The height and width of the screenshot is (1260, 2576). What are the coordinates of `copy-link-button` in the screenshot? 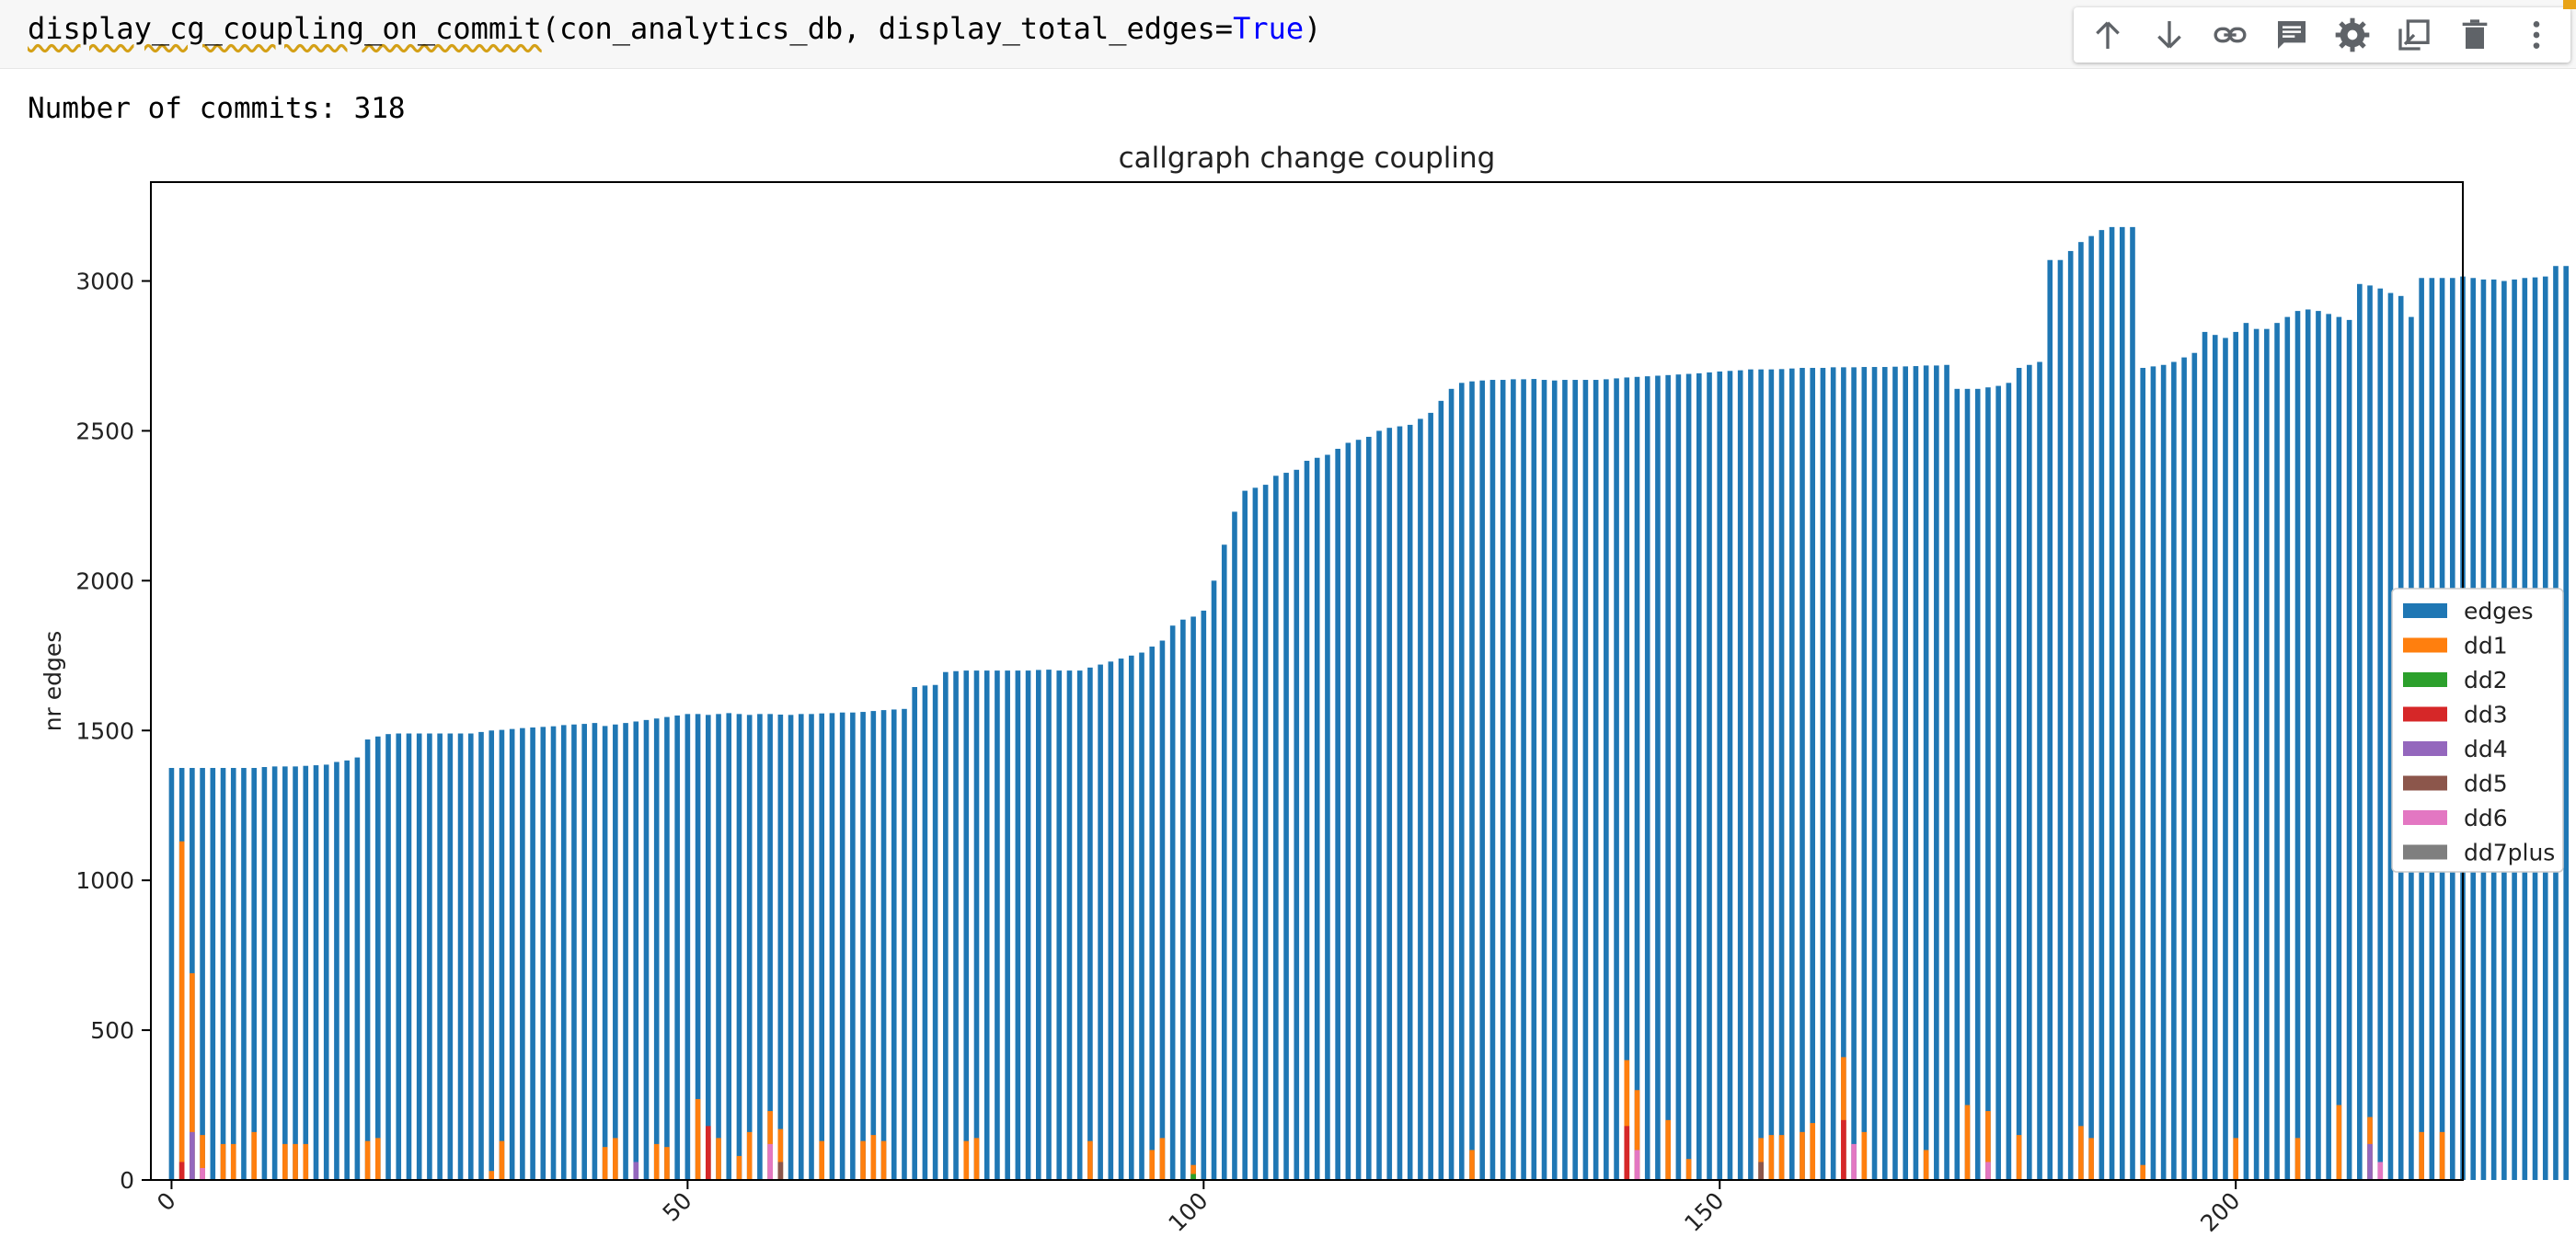 It's located at (2230, 35).